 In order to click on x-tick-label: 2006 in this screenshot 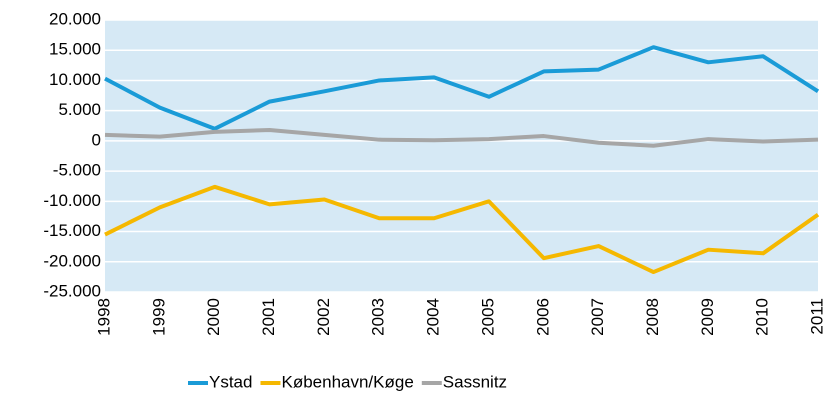, I will do `click(542, 317)`.